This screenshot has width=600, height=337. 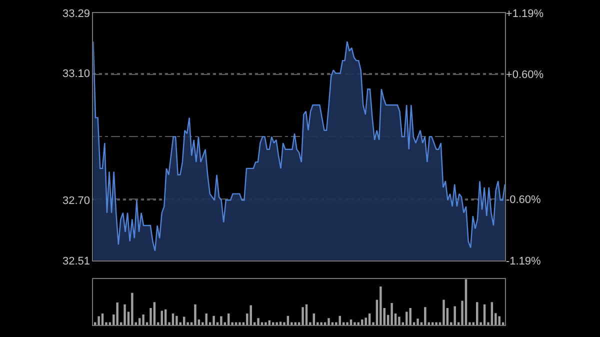 What do you see at coordinates (523, 261) in the screenshot?
I see `y2-tick-label: -1.19%` at bounding box center [523, 261].